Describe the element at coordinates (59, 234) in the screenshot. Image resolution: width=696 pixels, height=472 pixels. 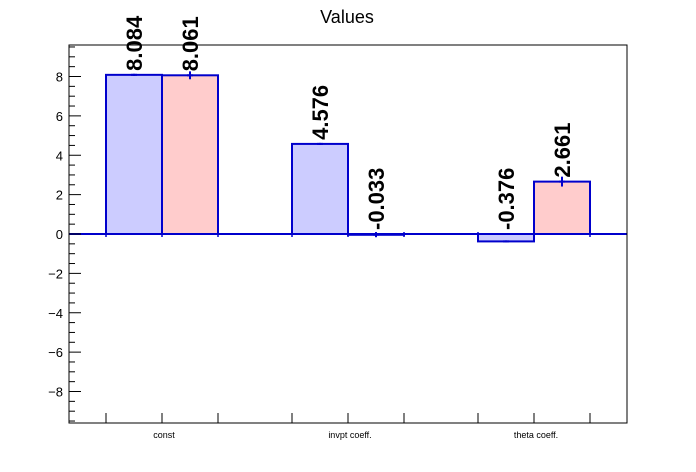
I see `y-tick-label: 0` at that location.